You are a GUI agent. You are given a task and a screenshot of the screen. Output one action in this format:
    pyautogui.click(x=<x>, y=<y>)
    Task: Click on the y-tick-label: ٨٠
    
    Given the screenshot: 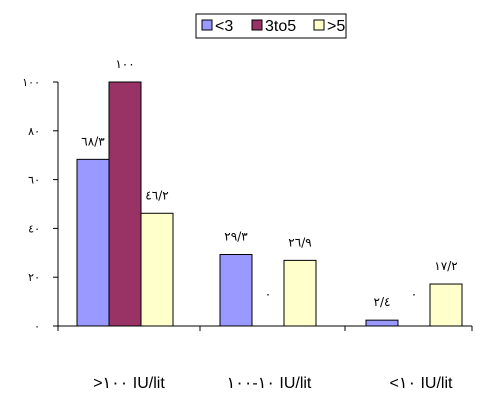 What is the action you would take?
    pyautogui.click(x=34, y=131)
    